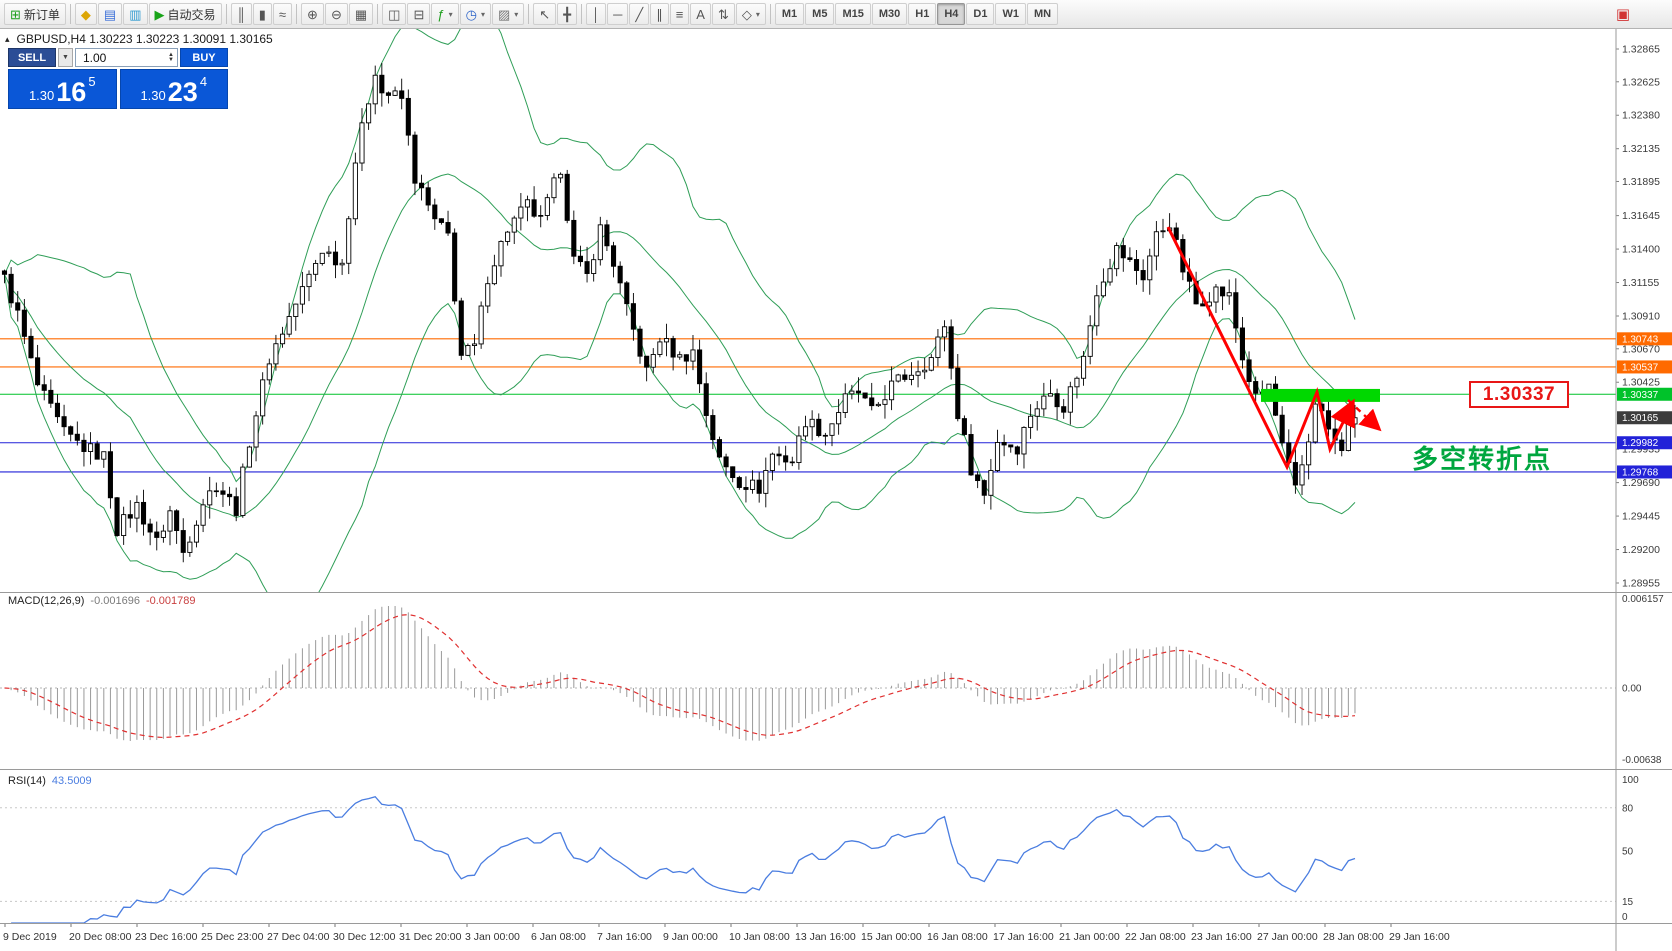 This screenshot has height=951, width=1672. What do you see at coordinates (618, 14) in the screenshot?
I see `horizontal-line-icon-button: ─` at bounding box center [618, 14].